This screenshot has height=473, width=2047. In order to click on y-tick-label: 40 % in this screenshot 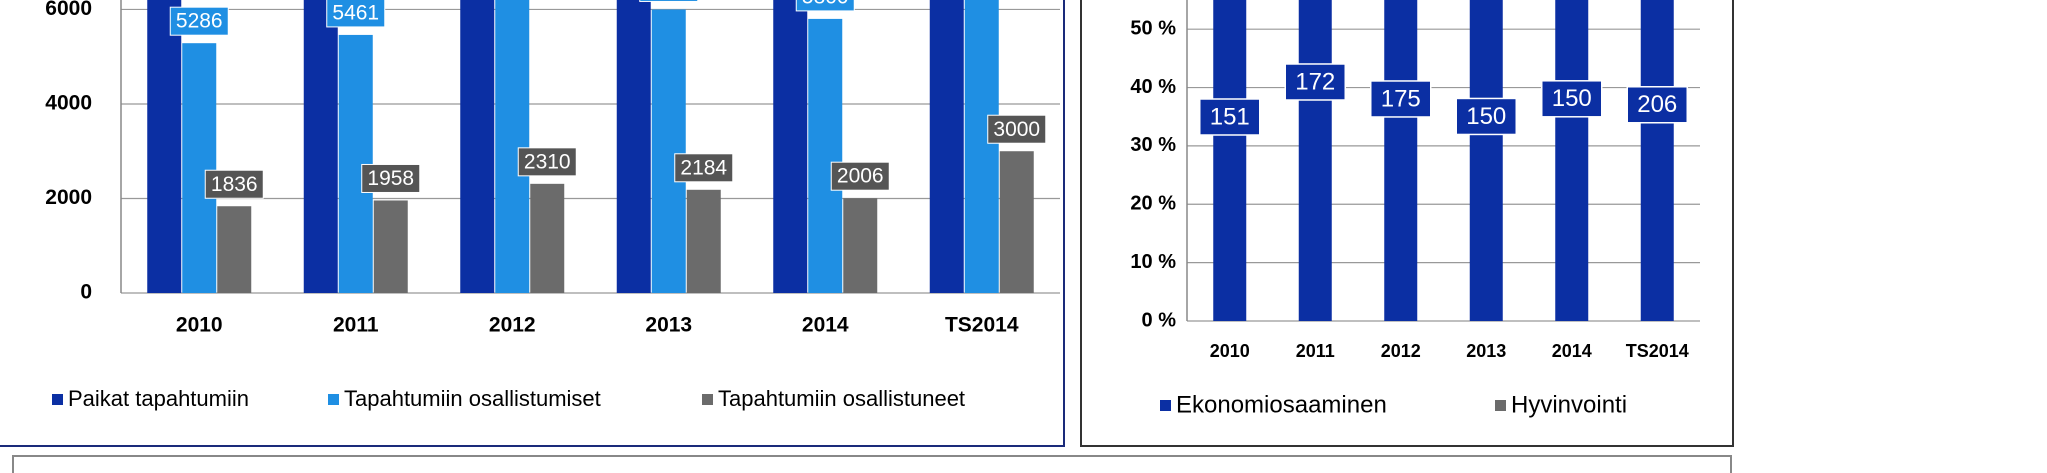, I will do `click(1153, 87)`.